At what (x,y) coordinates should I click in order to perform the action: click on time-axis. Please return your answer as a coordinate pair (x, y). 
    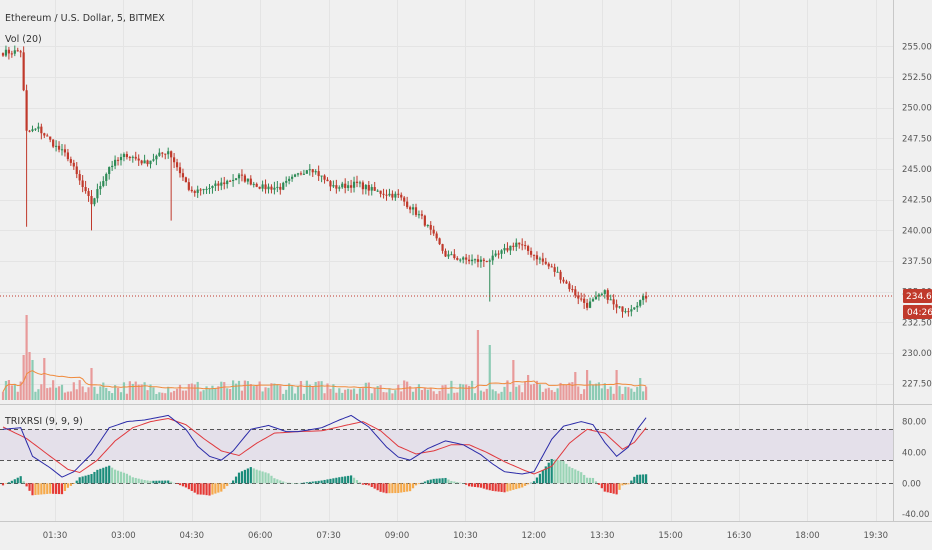
    Looking at the image, I should click on (466, 535).